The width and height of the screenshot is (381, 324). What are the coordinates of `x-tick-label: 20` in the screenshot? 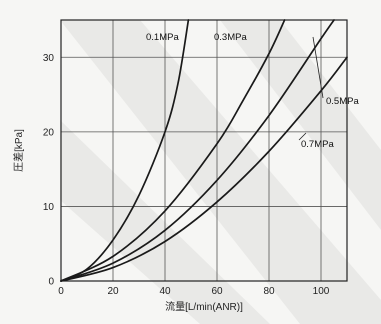 It's located at (113, 291).